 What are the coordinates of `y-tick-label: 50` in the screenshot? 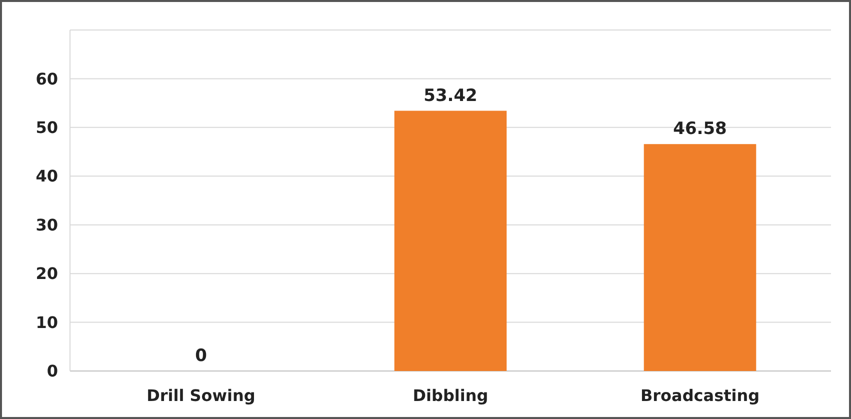 It's located at (47, 128).